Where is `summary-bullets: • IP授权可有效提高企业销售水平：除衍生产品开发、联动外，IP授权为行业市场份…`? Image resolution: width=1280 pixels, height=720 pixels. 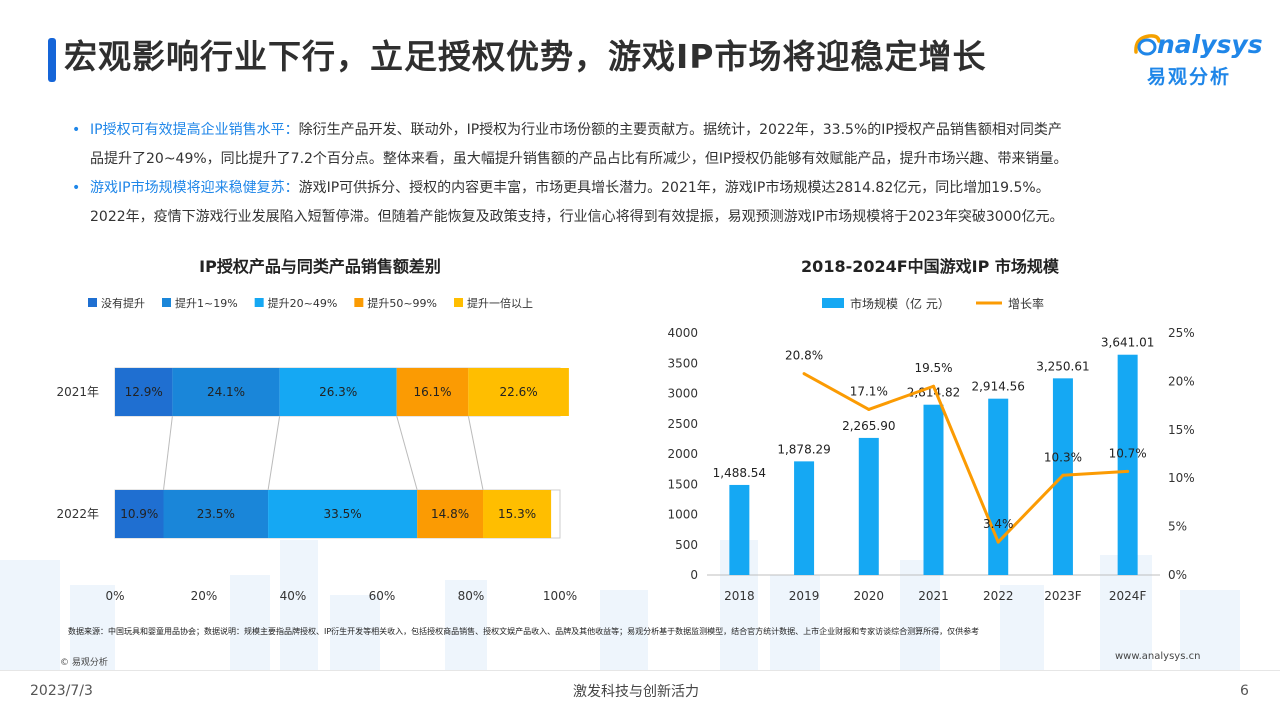 summary-bullets: • IP授权可有效提高企业销售水平：除衍生产品开发、联动外，IP授权为行业市场份… is located at coordinates (652, 174).